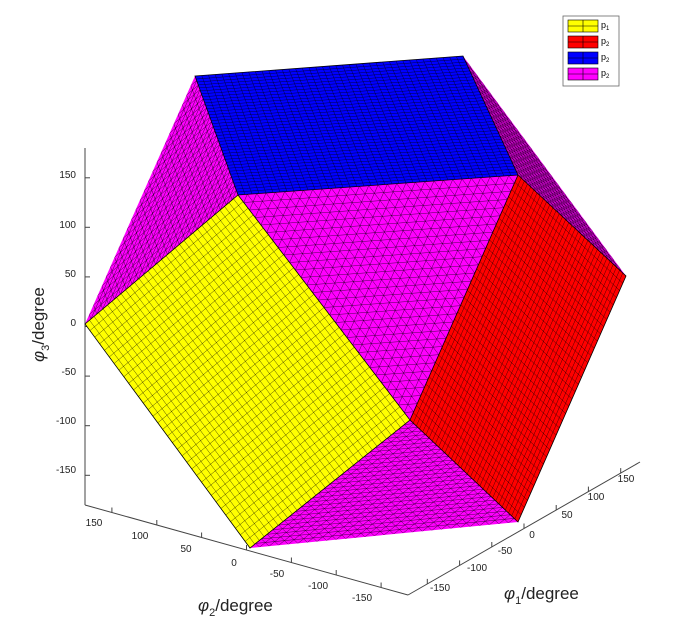  Describe the element at coordinates (66, 323) in the screenshot. I see `z-tick-labels: 150 100 50 0 -50 -100 -150` at that location.